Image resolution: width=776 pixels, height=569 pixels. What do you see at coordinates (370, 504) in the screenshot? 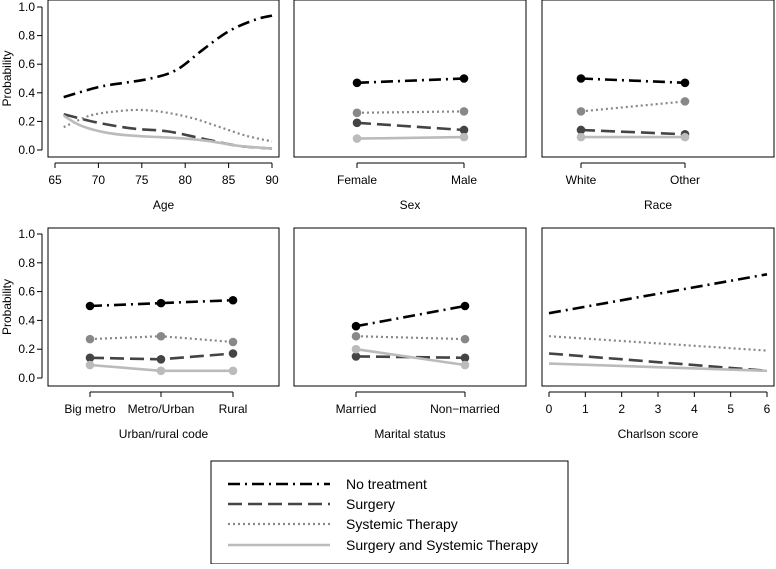
I see `legend-label-surgery: Surgery` at bounding box center [370, 504].